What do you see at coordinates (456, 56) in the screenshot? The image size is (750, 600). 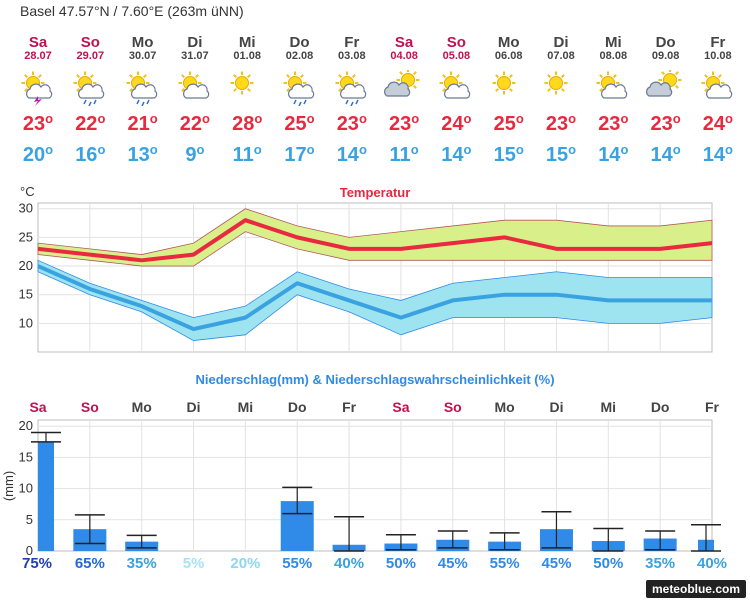 I see `day-date: 05.08` at bounding box center [456, 56].